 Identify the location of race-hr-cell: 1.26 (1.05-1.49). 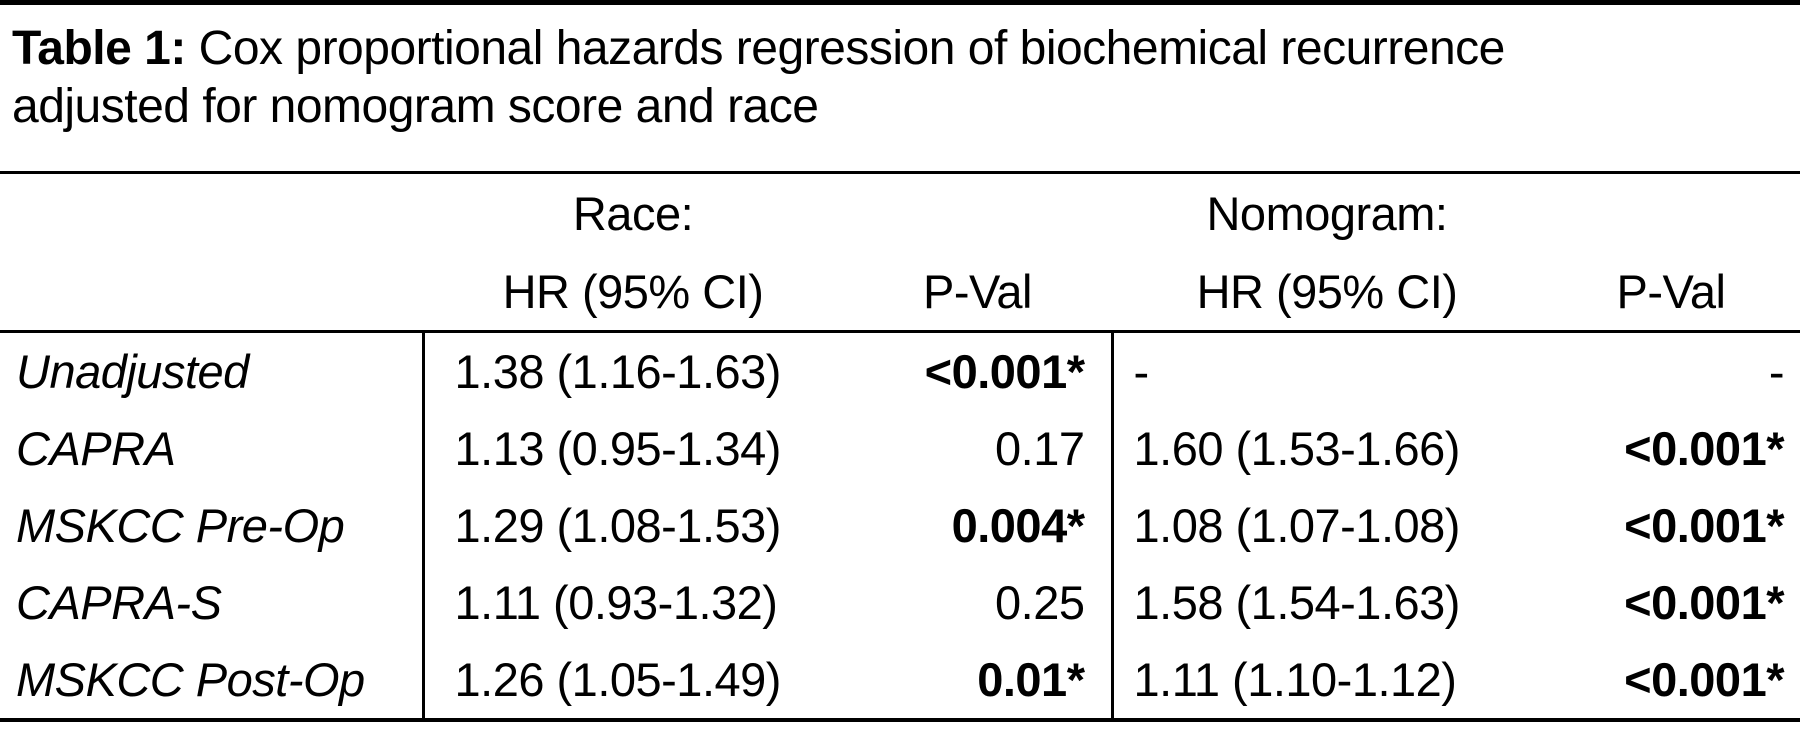
(632, 681).